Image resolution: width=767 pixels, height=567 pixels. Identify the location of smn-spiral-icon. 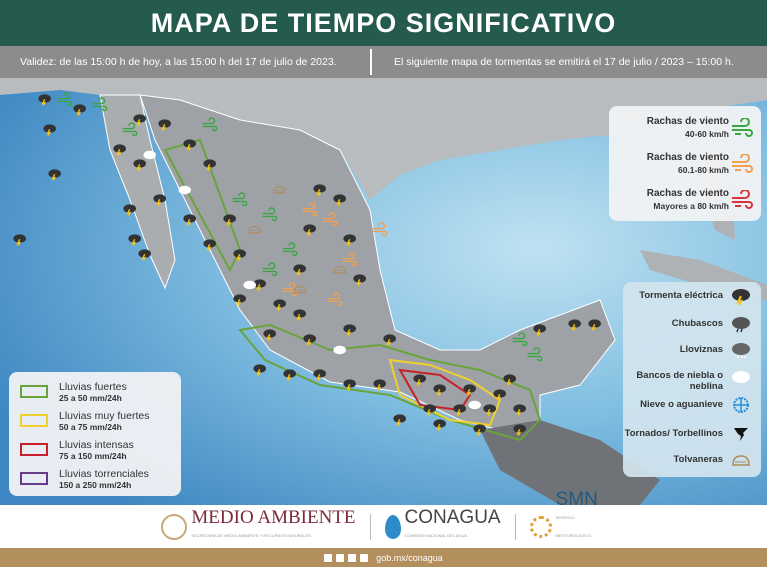
(540, 526).